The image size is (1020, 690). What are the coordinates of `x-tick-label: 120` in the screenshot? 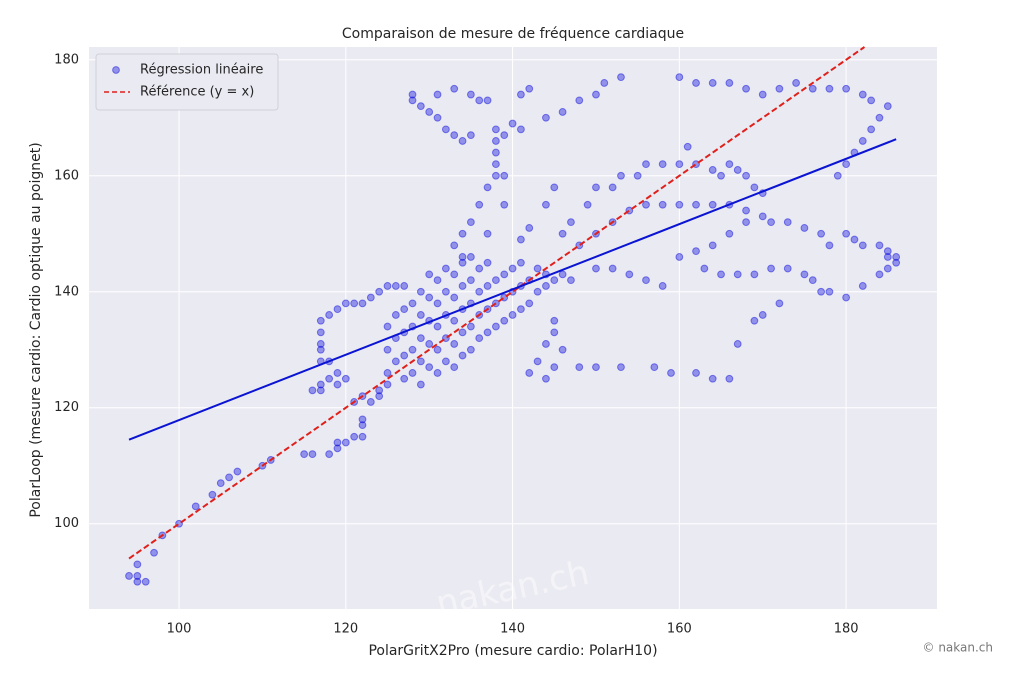 It's located at (345, 629).